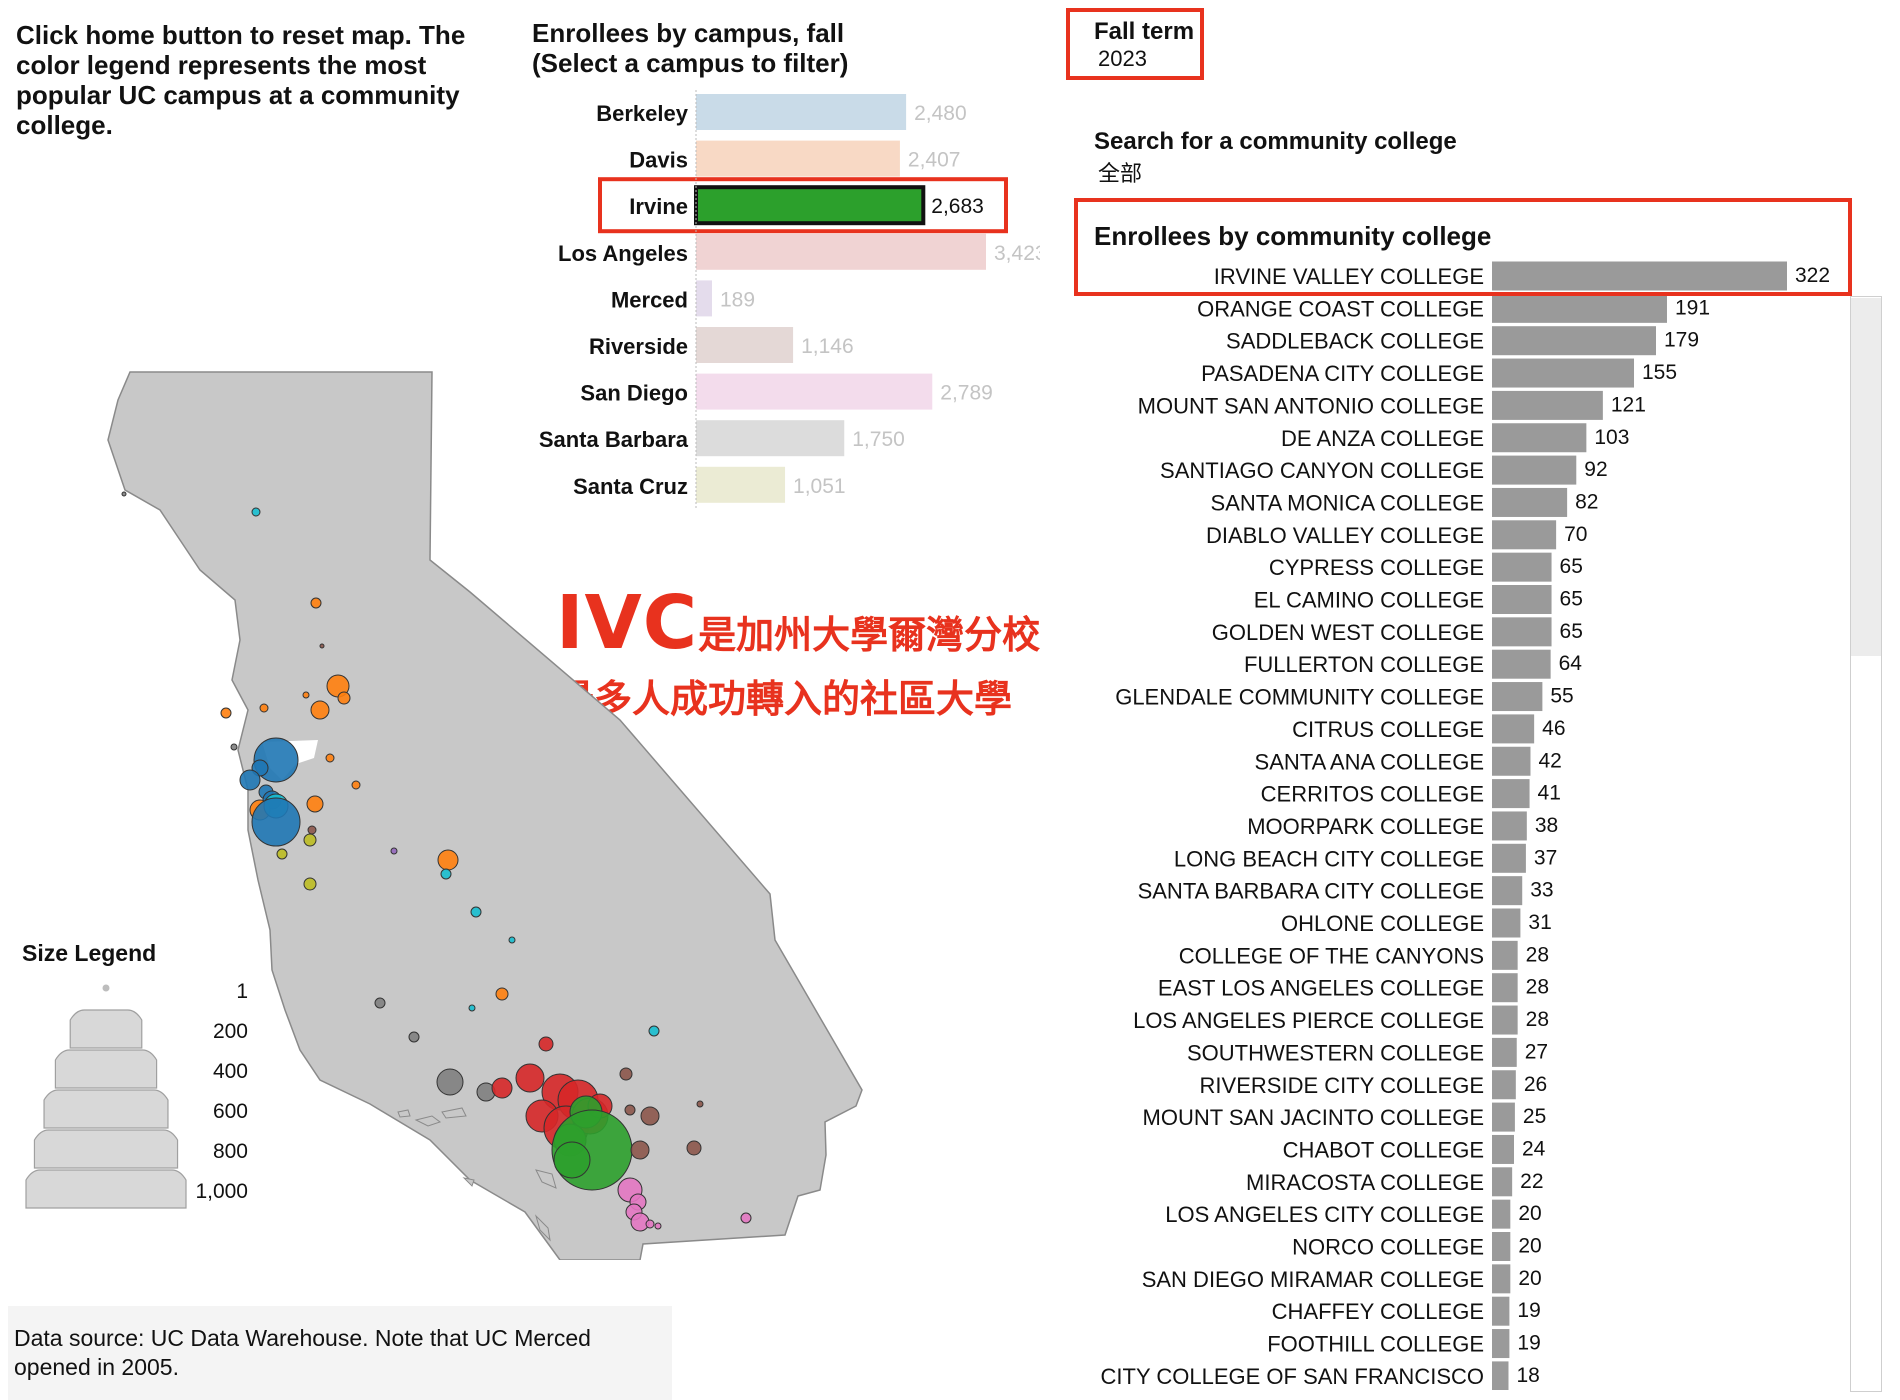 This screenshot has height=1400, width=1900. Describe the element at coordinates (649, 299) in the screenshot. I see `campus-label-merced: Merced` at that location.